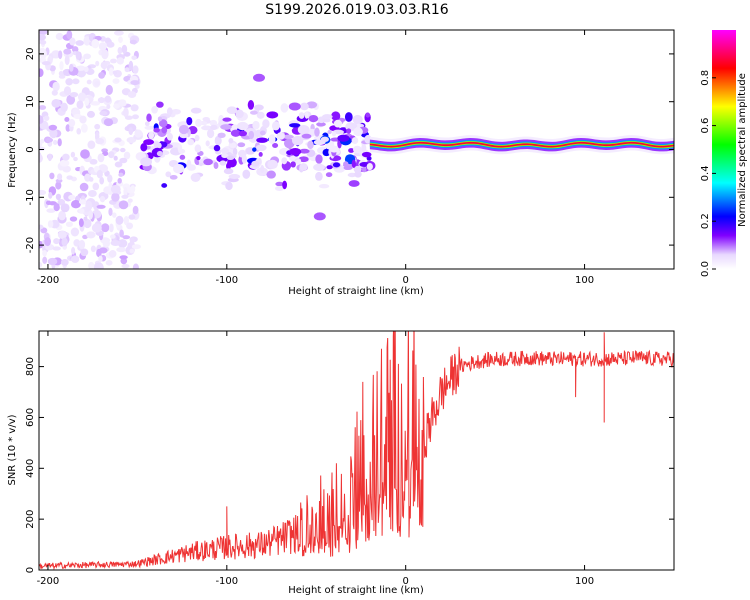 The image size is (750, 600). Describe the element at coordinates (521, 144) in the screenshot. I see `spectral-line-band` at that location.